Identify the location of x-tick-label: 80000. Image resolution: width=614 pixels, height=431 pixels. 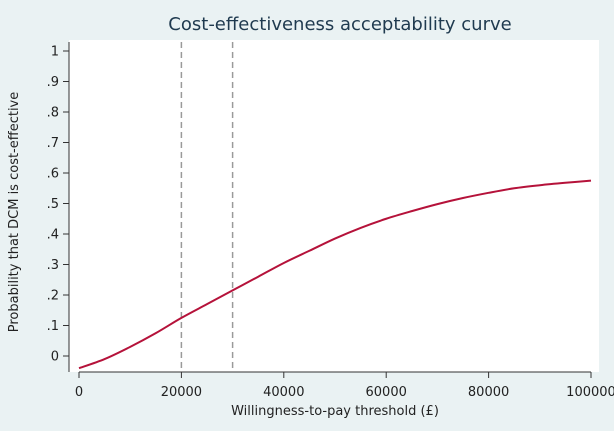
(488, 392).